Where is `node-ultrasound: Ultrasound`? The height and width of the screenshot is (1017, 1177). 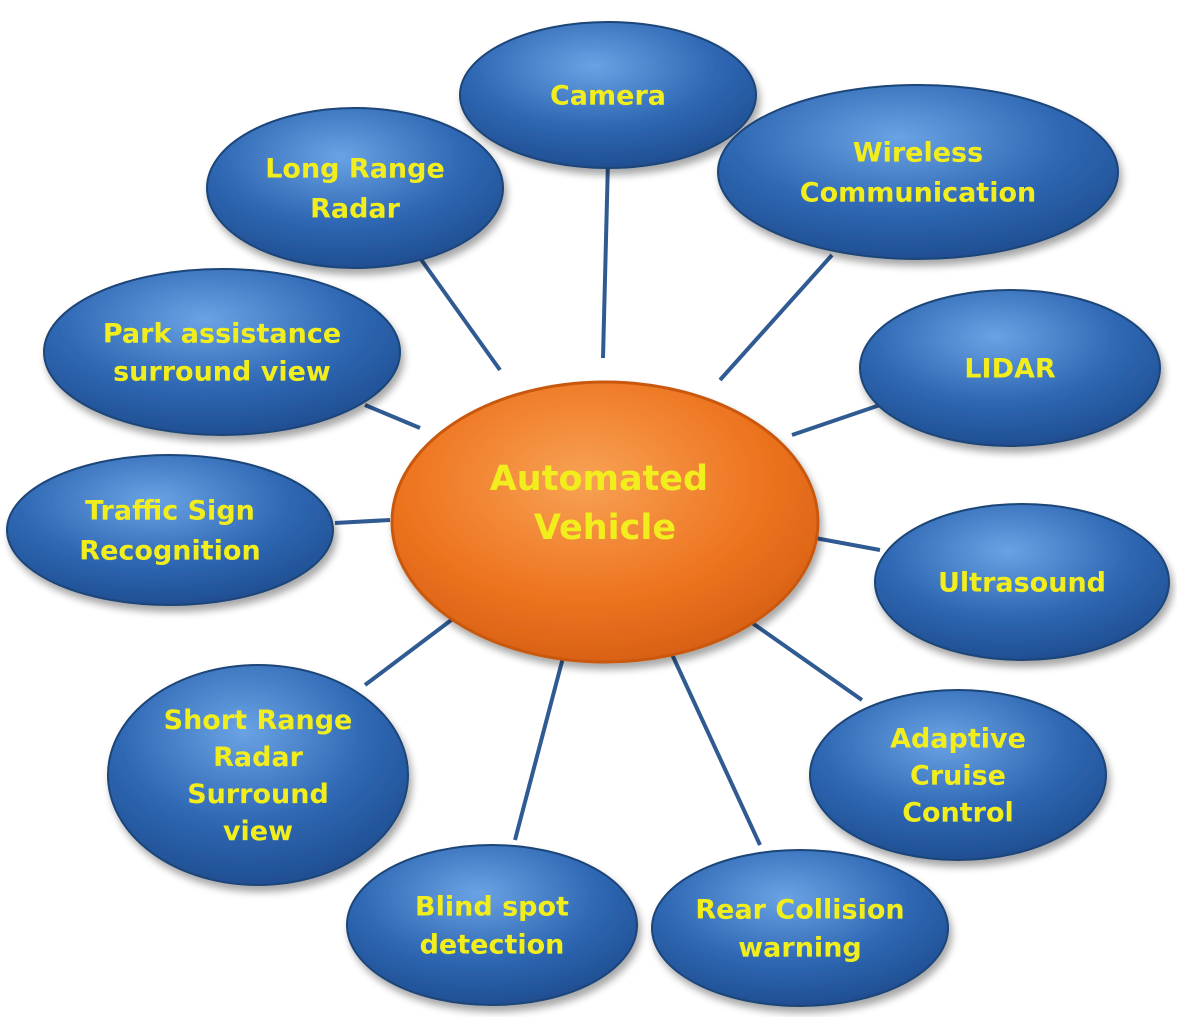
node-ultrasound: Ultrasound is located at coordinates (1022, 582).